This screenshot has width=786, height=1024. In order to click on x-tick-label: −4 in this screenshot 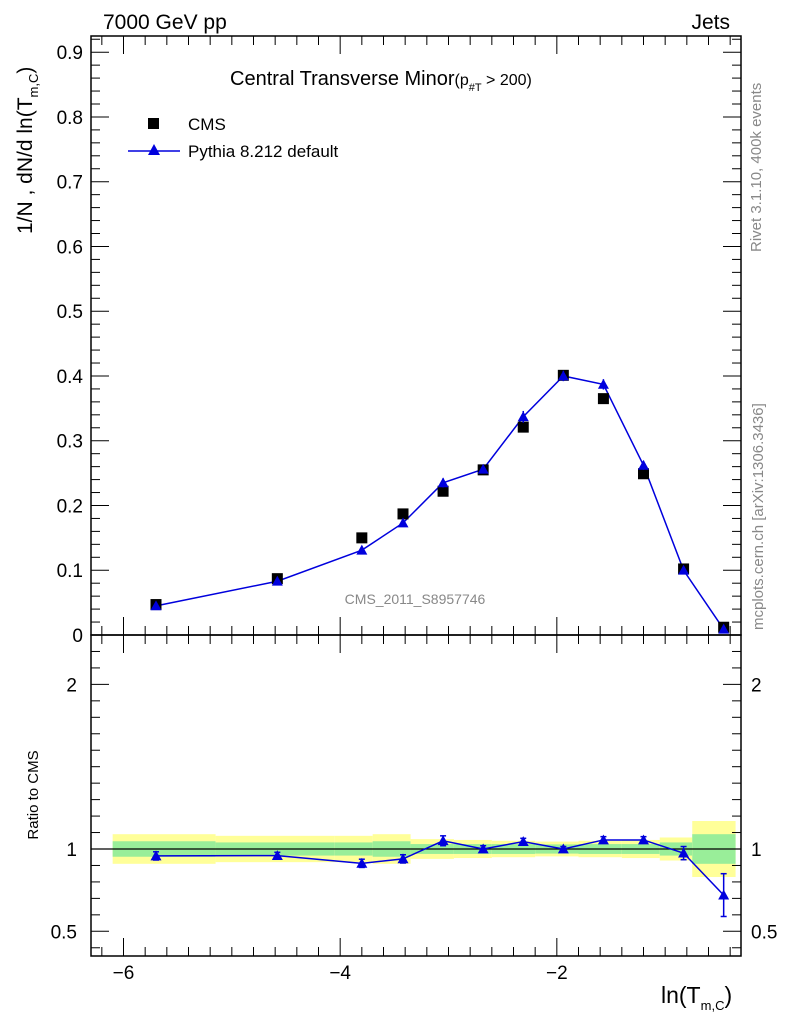, I will do `click(340, 973)`.